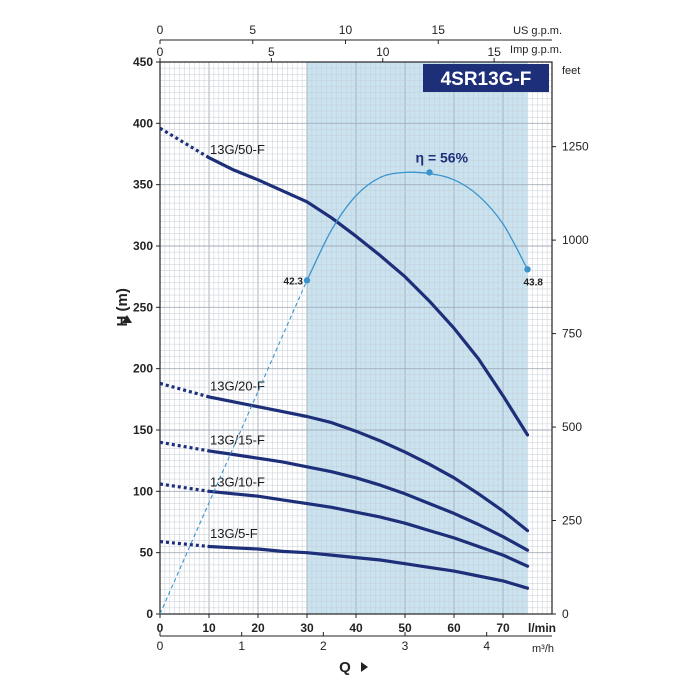  What do you see at coordinates (572, 427) in the screenshot?
I see `feet-tick-label: 500` at bounding box center [572, 427].